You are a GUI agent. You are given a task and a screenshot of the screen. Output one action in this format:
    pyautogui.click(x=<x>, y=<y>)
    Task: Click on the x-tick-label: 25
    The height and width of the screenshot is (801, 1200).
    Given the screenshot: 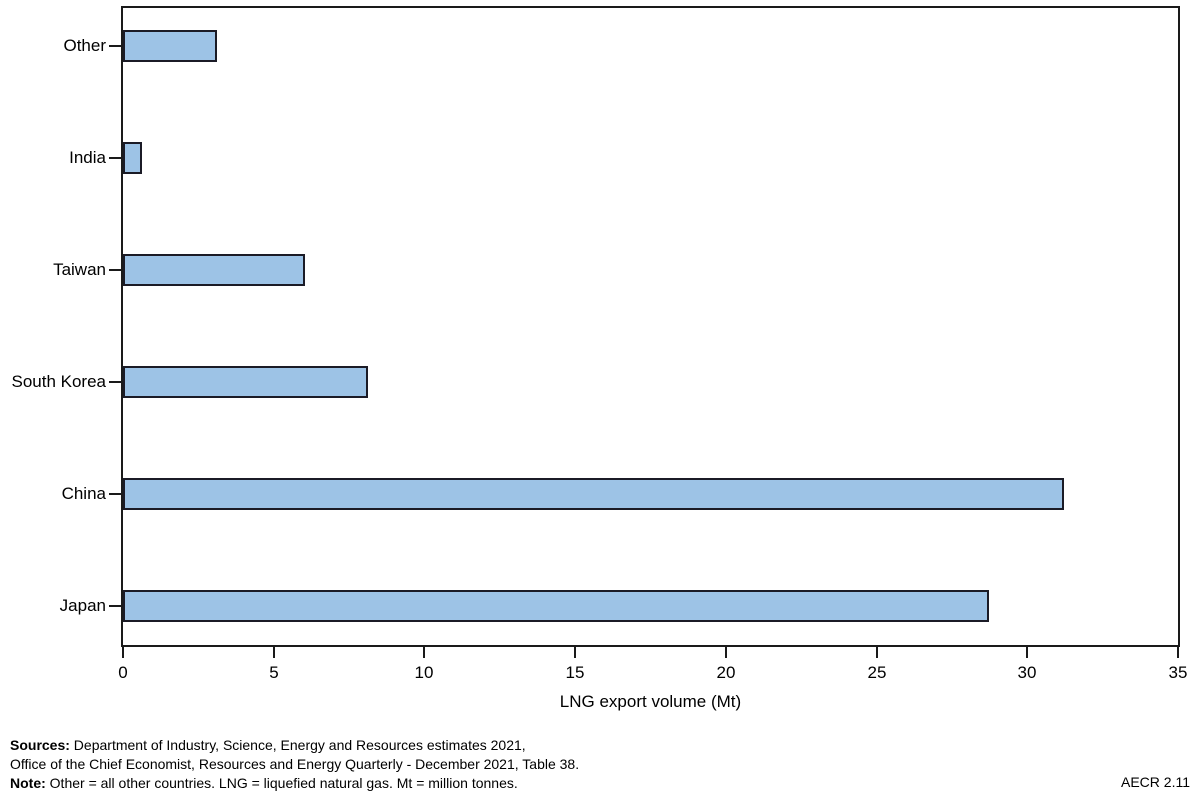 What is the action you would take?
    pyautogui.click(x=877, y=672)
    